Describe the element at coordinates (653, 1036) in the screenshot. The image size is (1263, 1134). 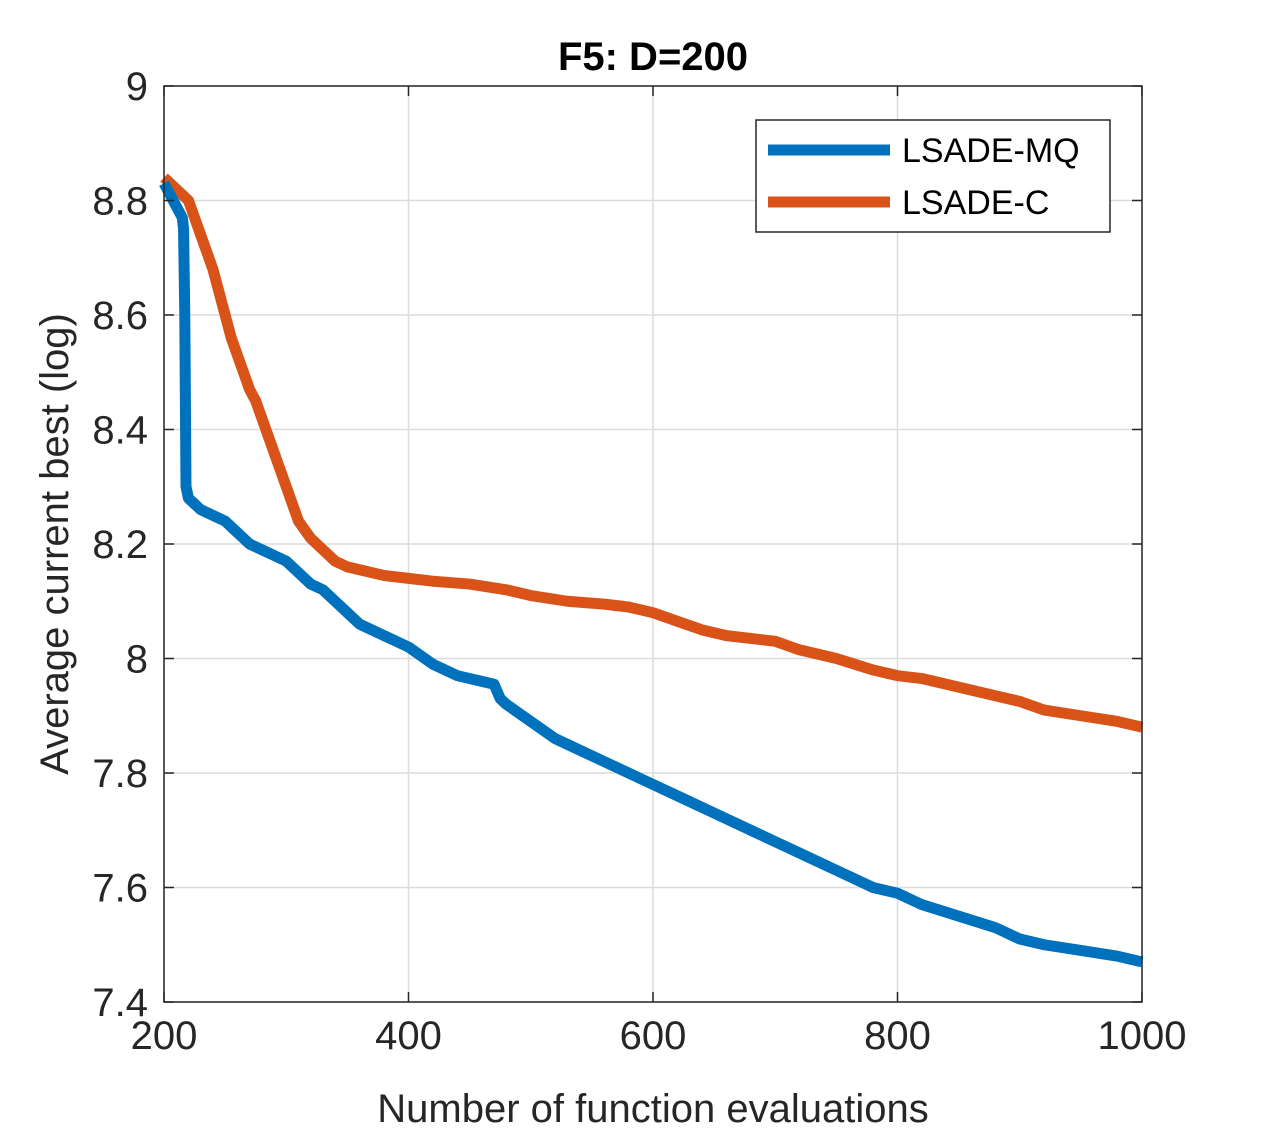
I see `x-tick-label: 600` at that location.